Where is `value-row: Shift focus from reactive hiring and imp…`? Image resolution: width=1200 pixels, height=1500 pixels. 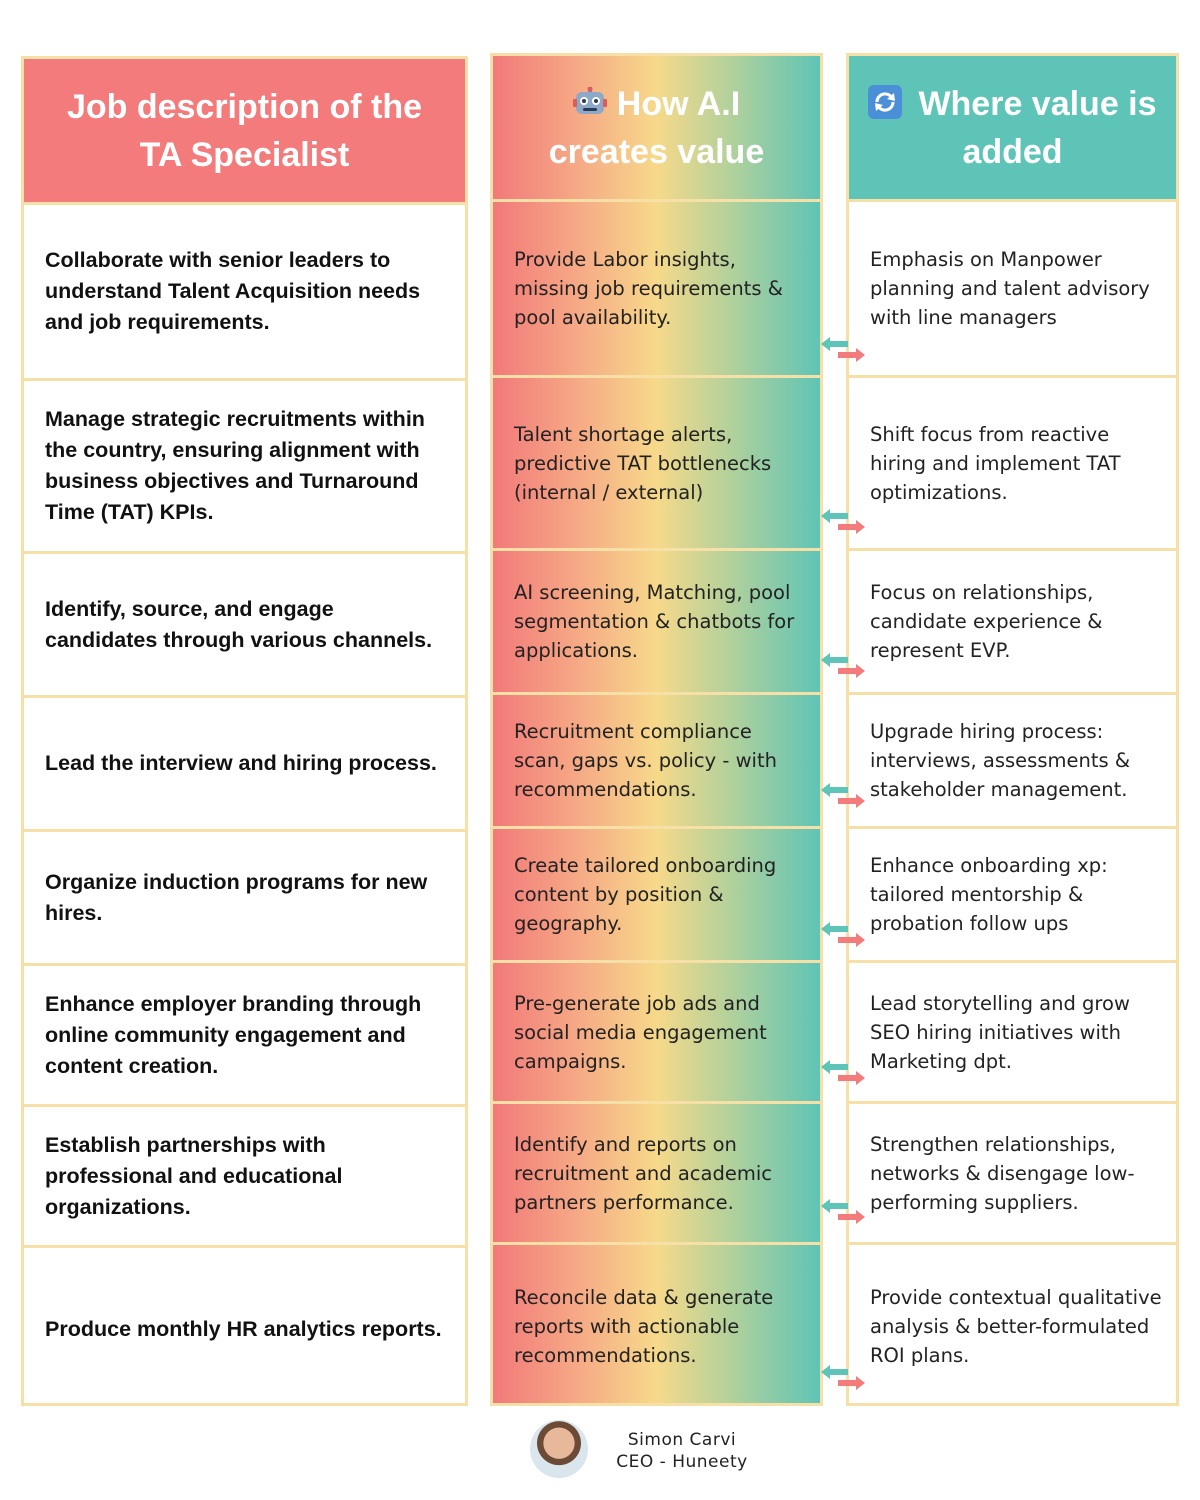
value-row: Shift focus from reactive hiring and imp… is located at coordinates (1012, 464).